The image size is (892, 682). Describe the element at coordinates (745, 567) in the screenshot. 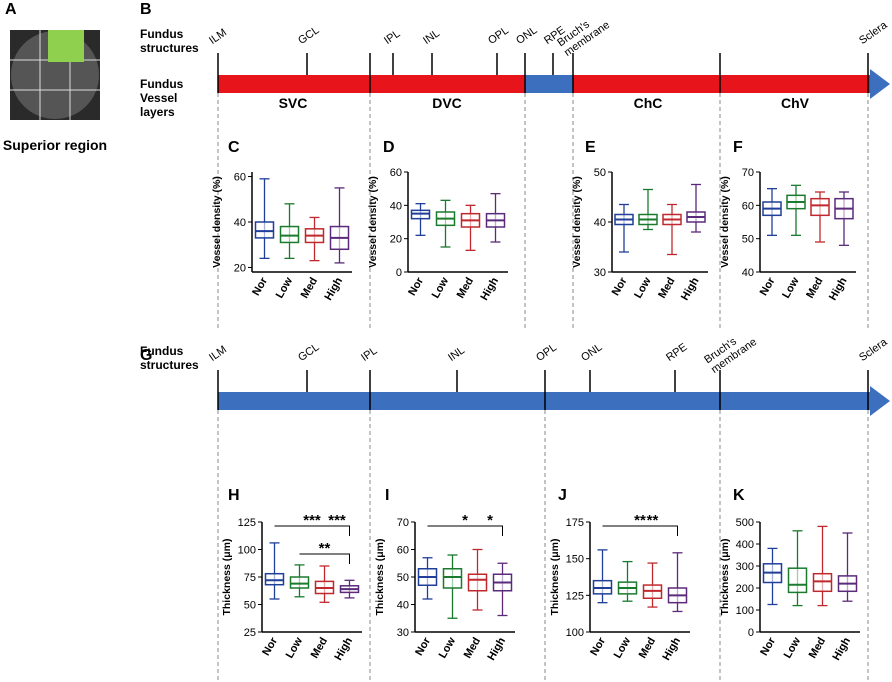

I see `y-tick-label: 300` at that location.